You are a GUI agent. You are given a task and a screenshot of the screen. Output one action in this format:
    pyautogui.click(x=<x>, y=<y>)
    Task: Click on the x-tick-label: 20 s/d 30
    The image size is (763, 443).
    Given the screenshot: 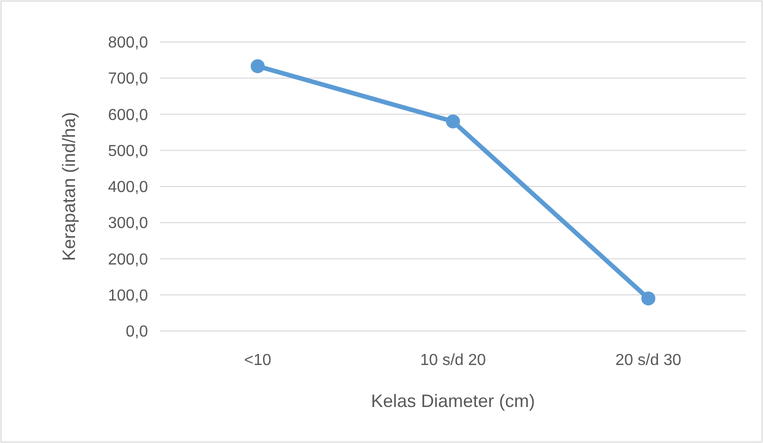 What is the action you would take?
    pyautogui.click(x=648, y=360)
    